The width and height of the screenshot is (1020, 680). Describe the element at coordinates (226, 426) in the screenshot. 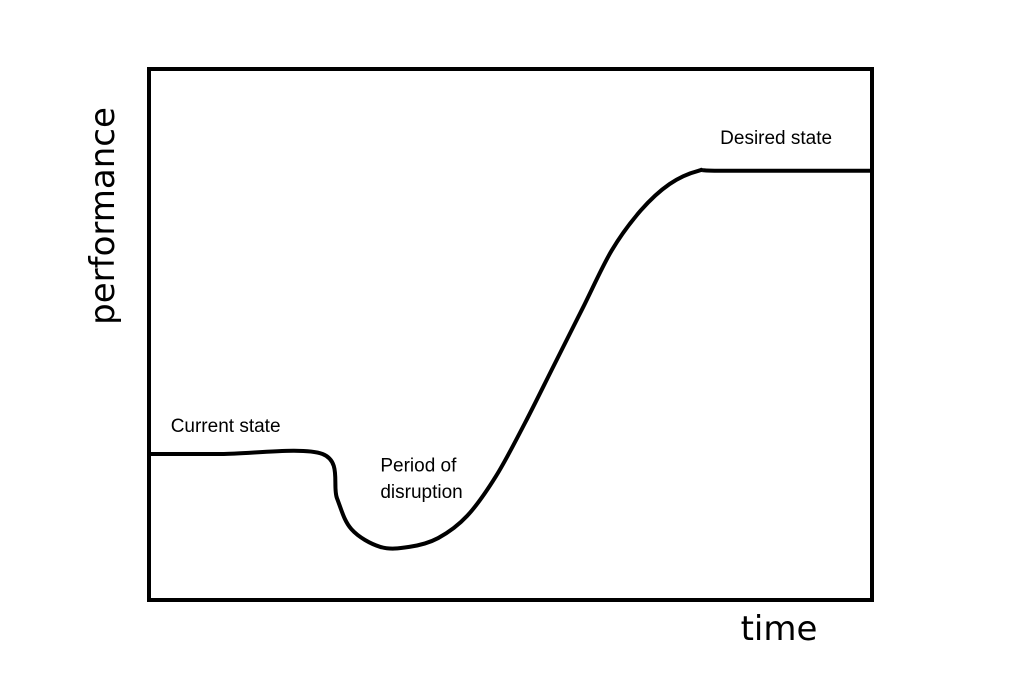

I see `annotation-label: Current state` at that location.